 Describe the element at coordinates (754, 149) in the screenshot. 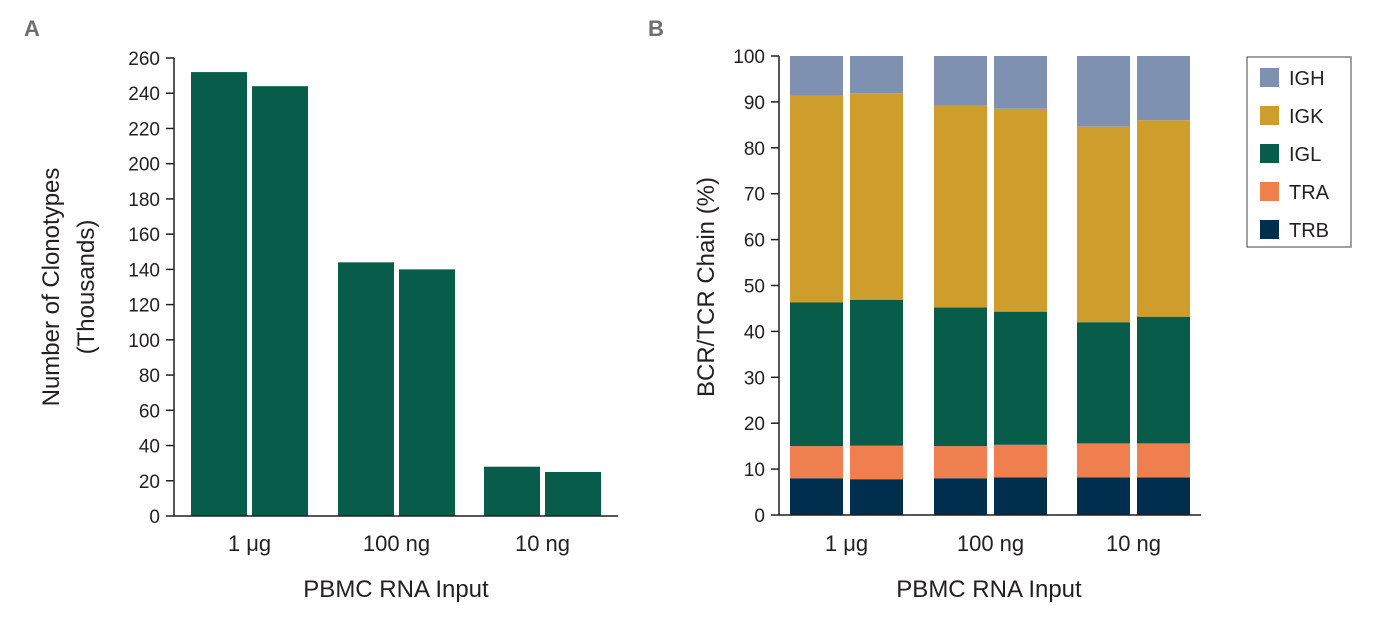

I see `panel-b-y-tick-label: 80` at that location.